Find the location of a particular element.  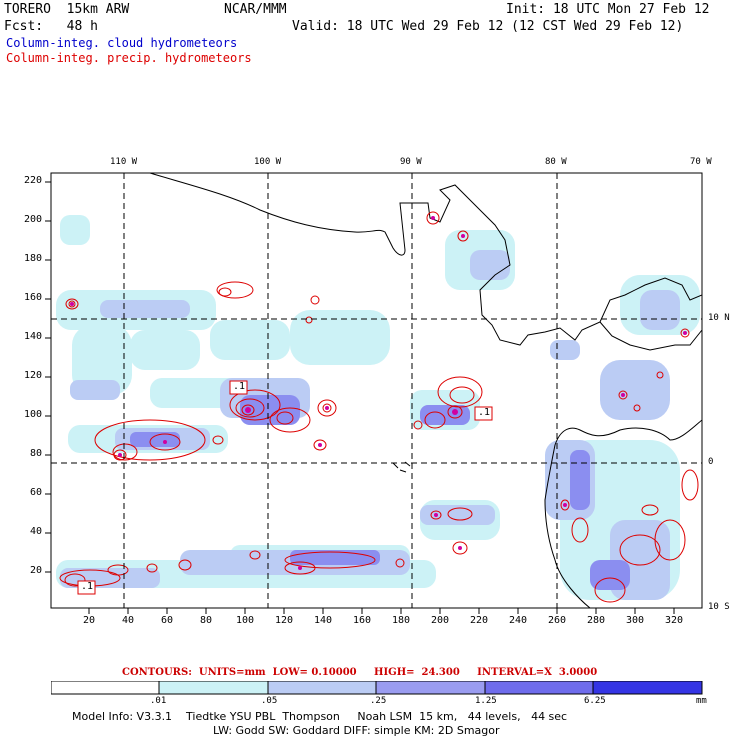

lon-label: 70 W is located at coordinates (701, 162).